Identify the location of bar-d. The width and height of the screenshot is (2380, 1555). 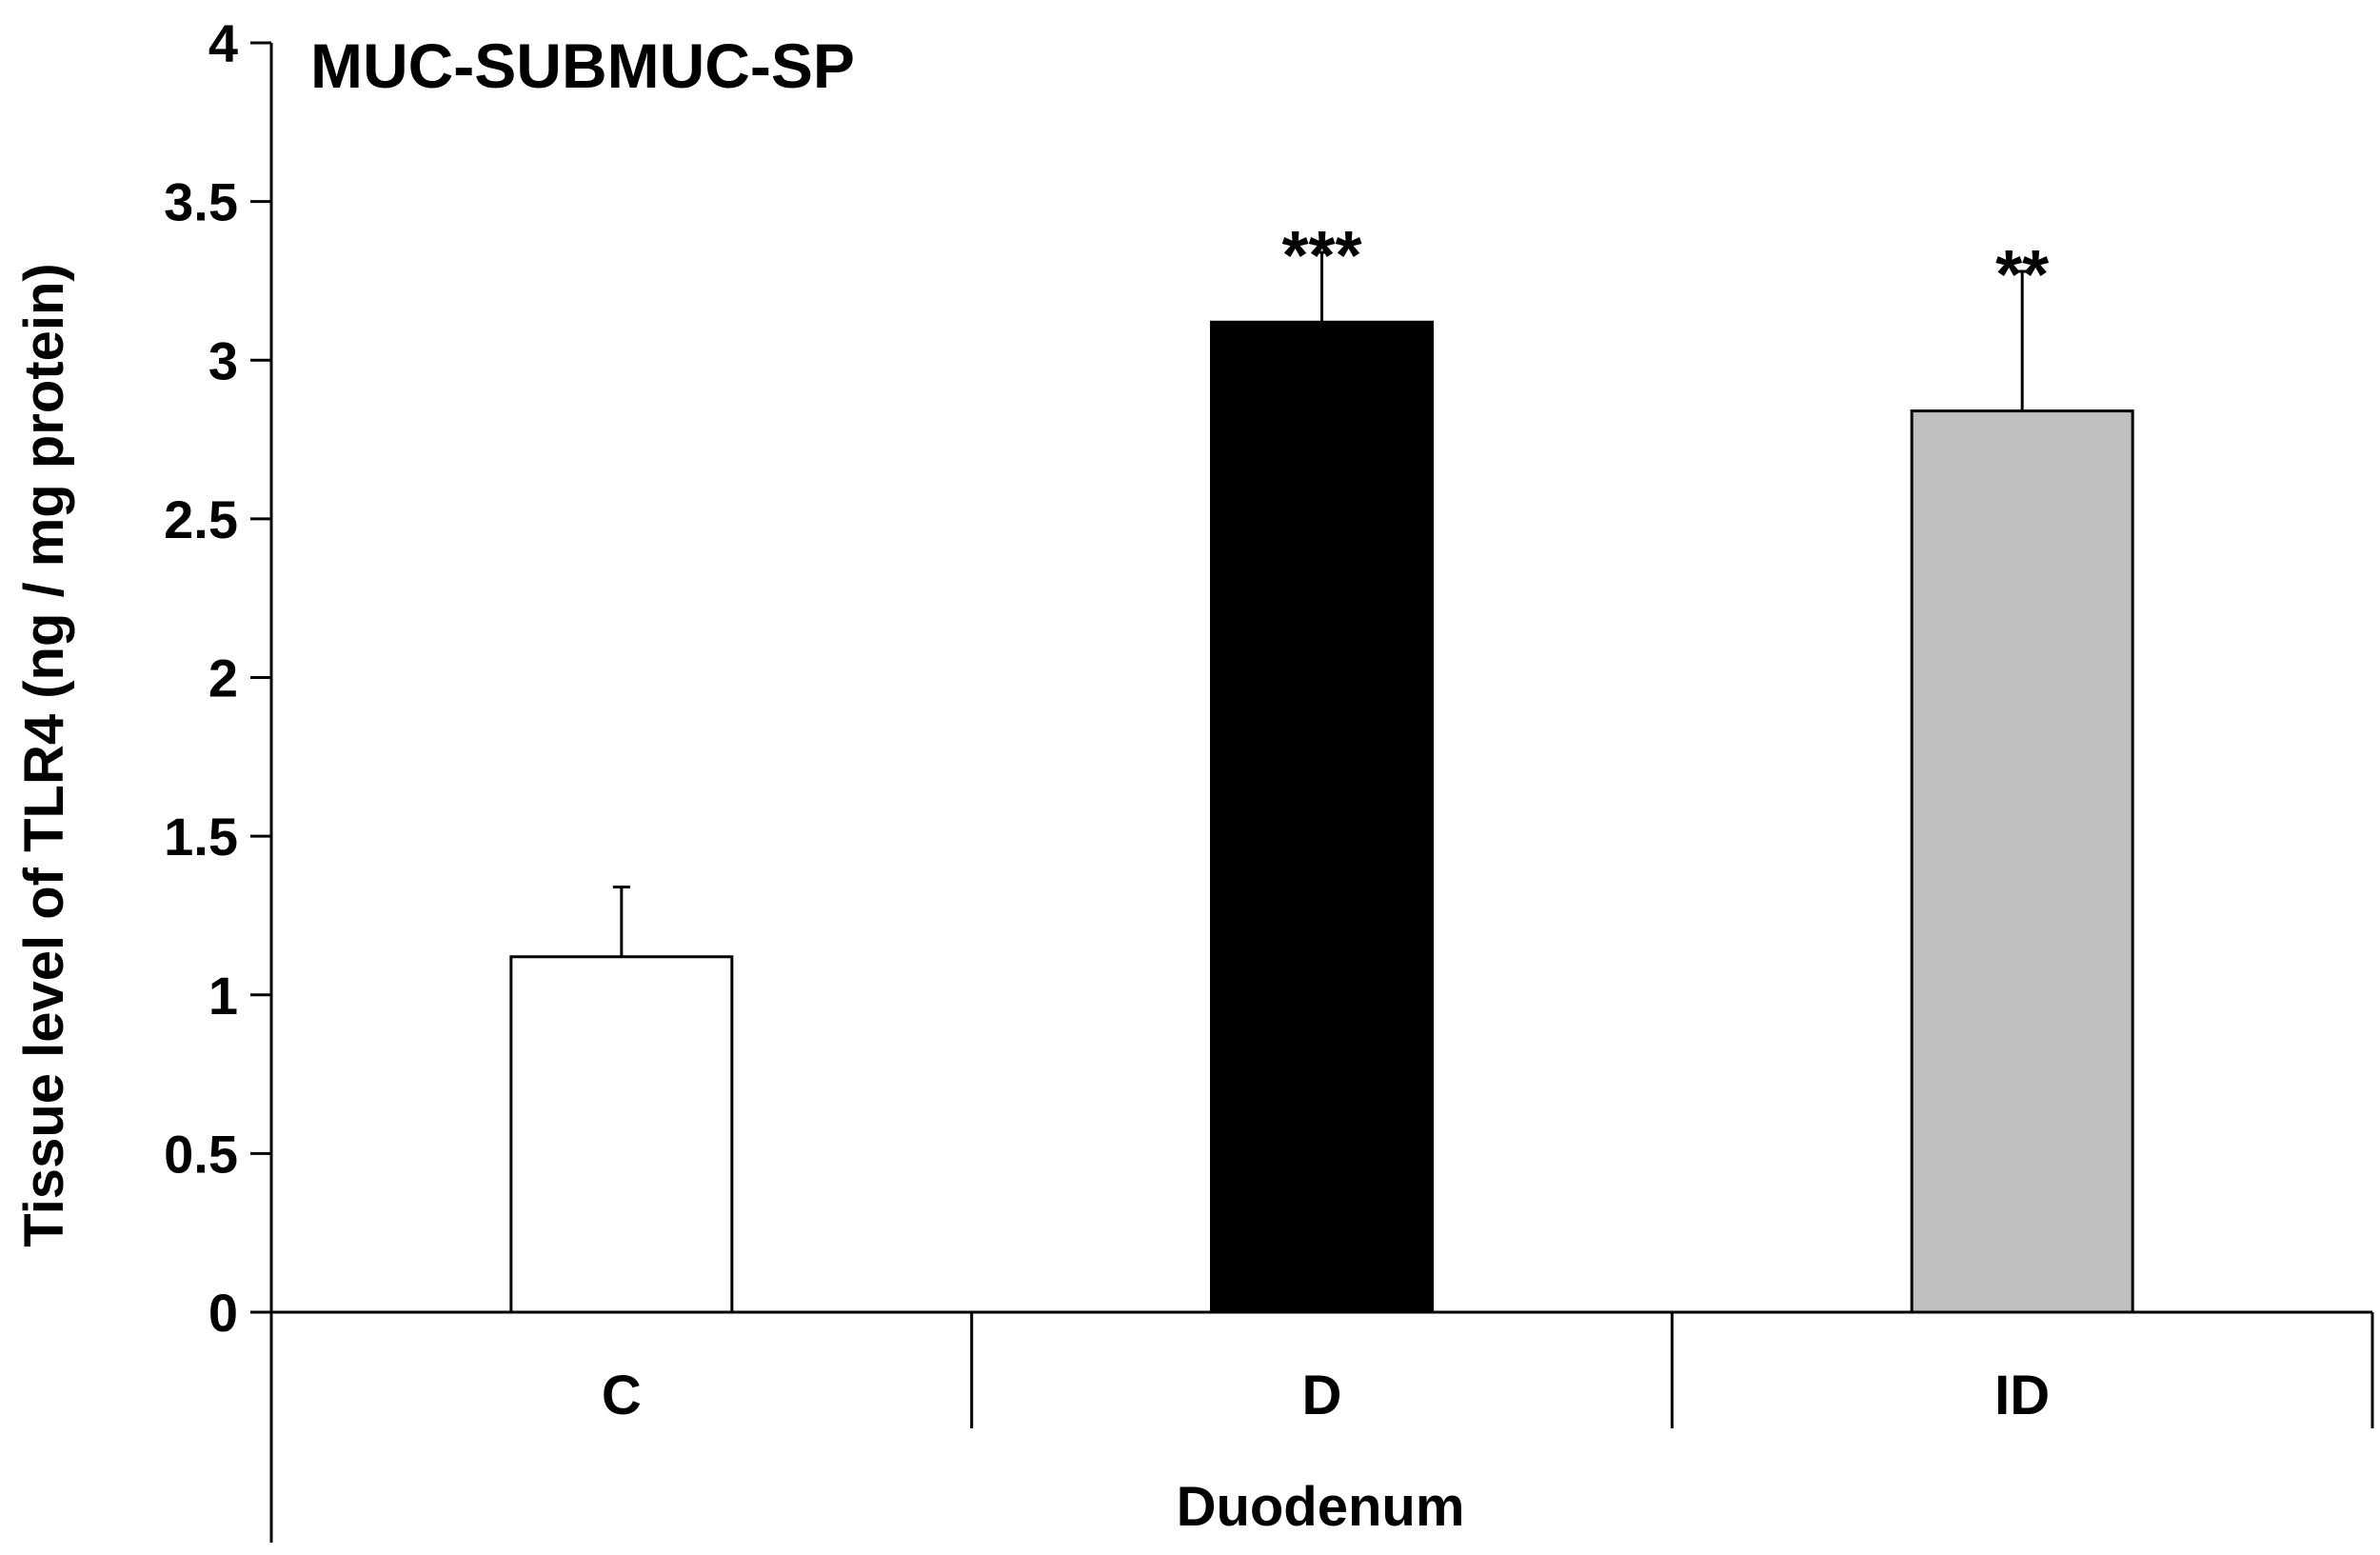
(1322, 817).